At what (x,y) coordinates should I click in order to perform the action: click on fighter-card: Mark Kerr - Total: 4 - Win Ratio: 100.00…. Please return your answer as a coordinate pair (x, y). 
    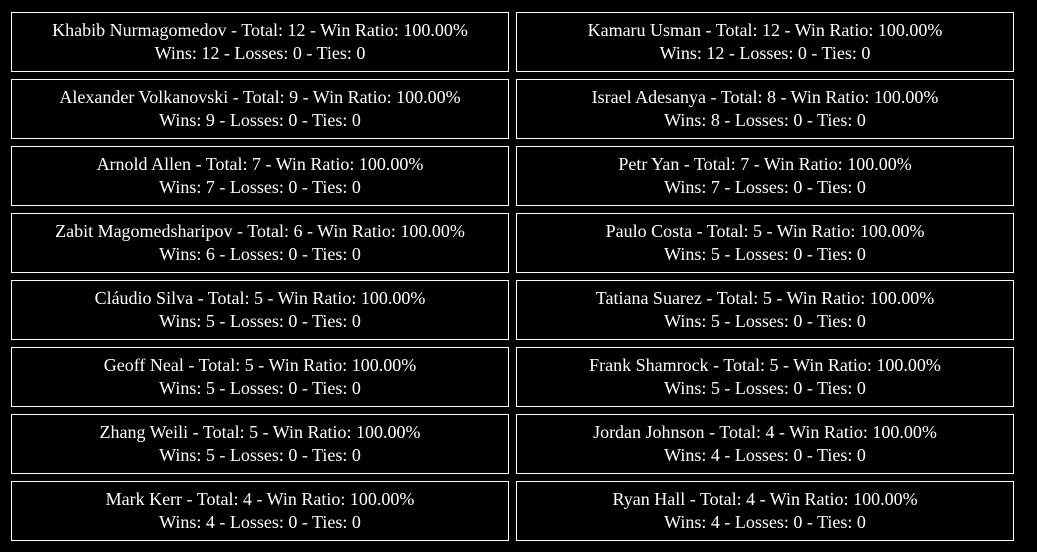
    Looking at the image, I should click on (260, 511).